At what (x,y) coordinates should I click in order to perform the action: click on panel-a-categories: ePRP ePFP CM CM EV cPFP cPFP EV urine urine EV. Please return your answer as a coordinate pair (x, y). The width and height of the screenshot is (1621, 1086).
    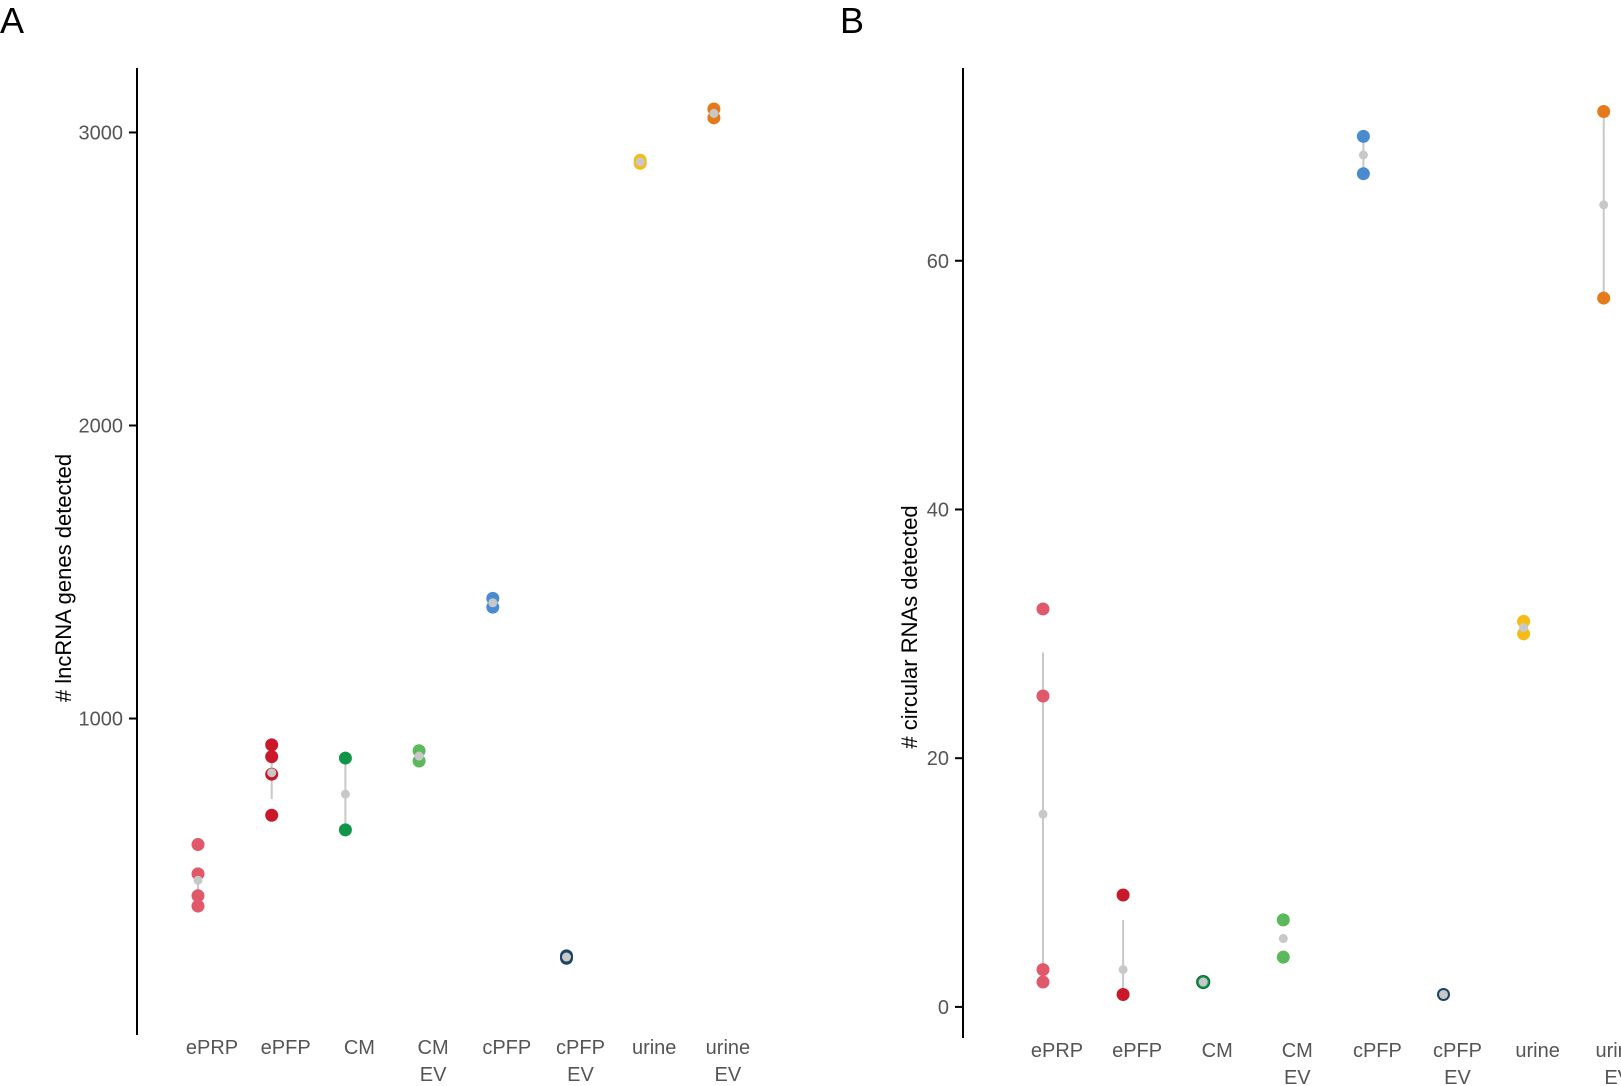
    Looking at the image, I should click on (468, 1061).